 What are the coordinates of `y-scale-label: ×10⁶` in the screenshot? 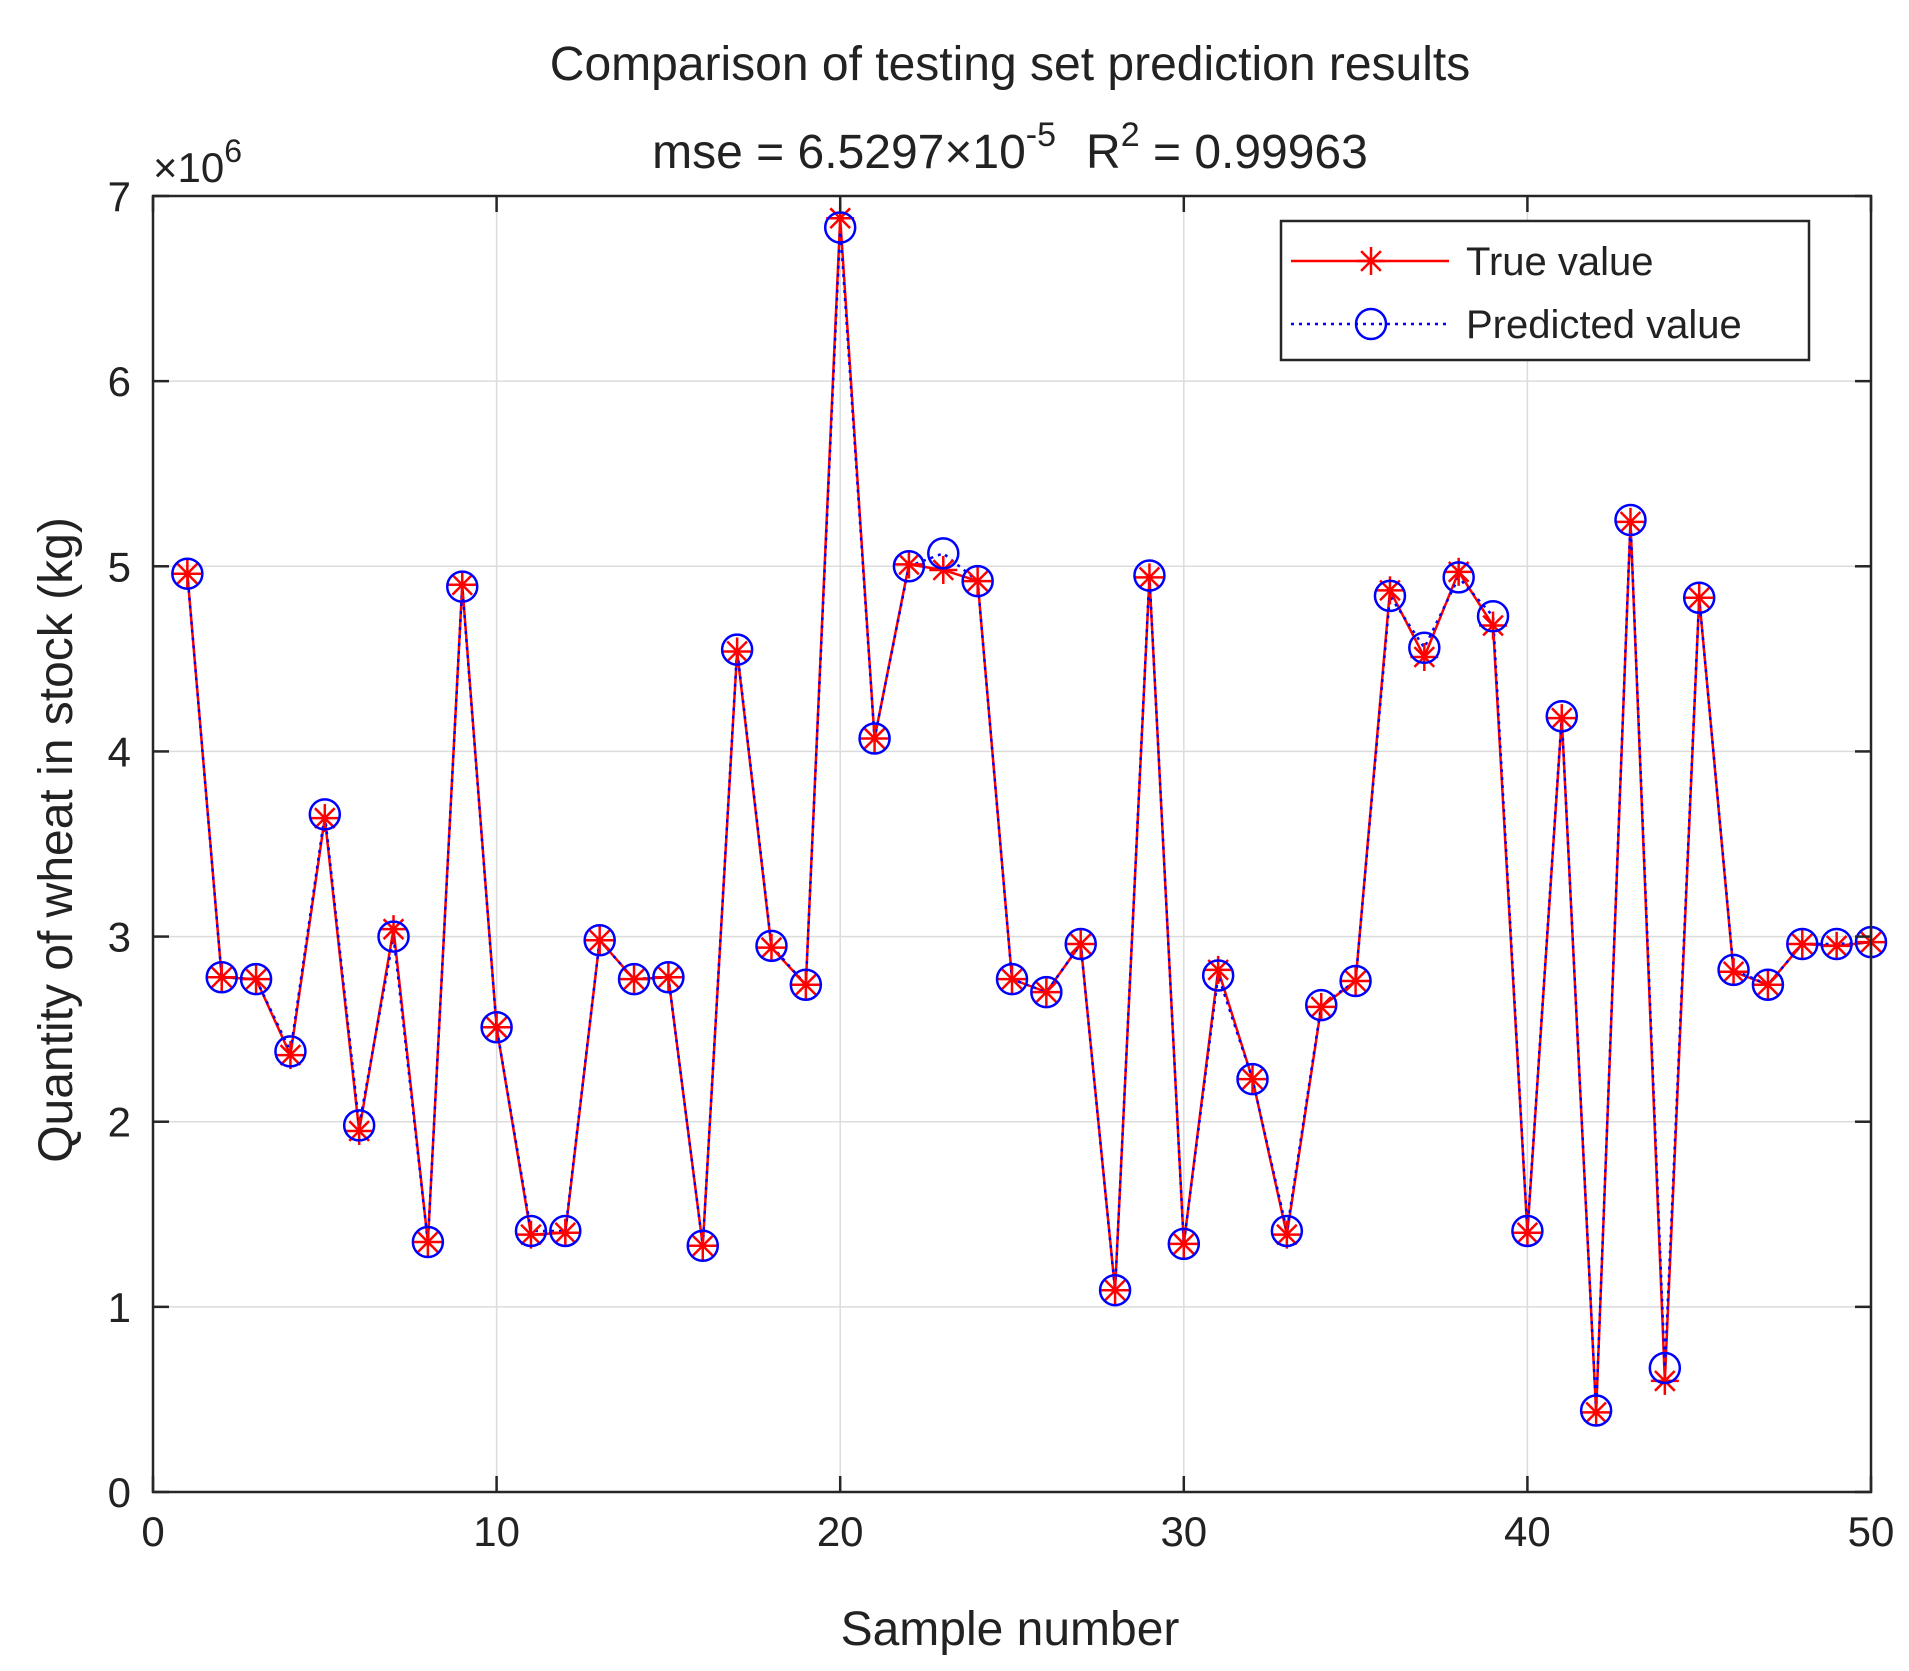 It's located at (197, 162).